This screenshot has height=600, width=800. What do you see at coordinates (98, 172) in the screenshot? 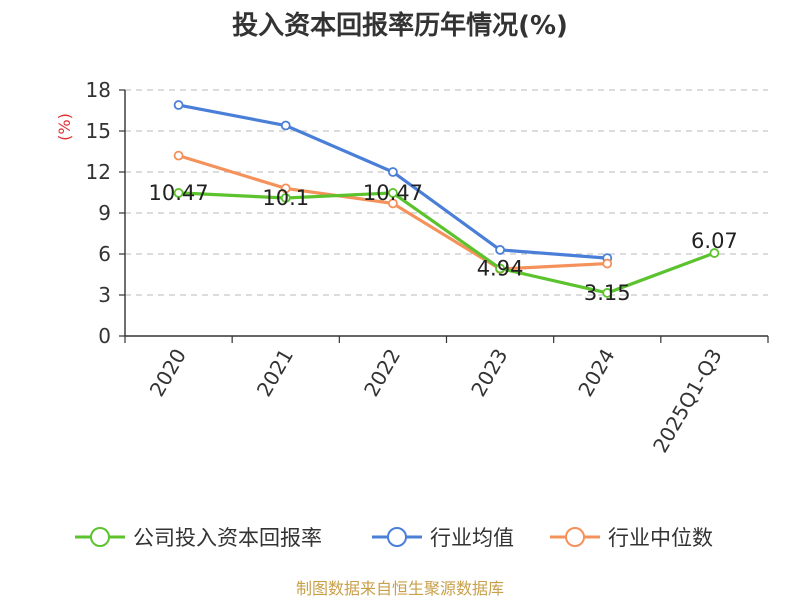
I see `y-tick-label-12: 12` at bounding box center [98, 172].